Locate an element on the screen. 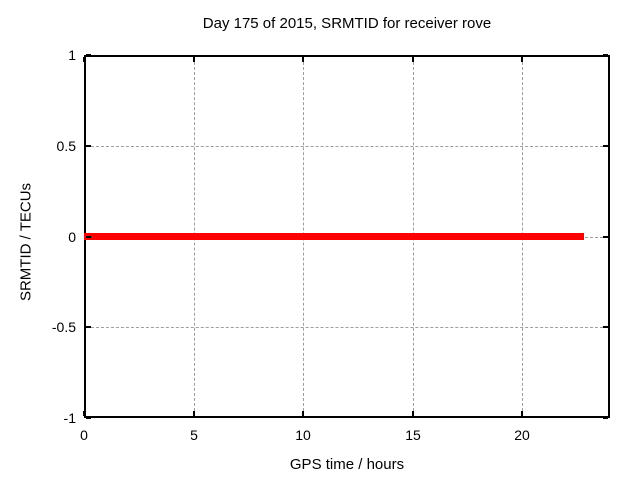 This screenshot has width=640, height=480. ytick-right-0.5 is located at coordinates (605, 146).